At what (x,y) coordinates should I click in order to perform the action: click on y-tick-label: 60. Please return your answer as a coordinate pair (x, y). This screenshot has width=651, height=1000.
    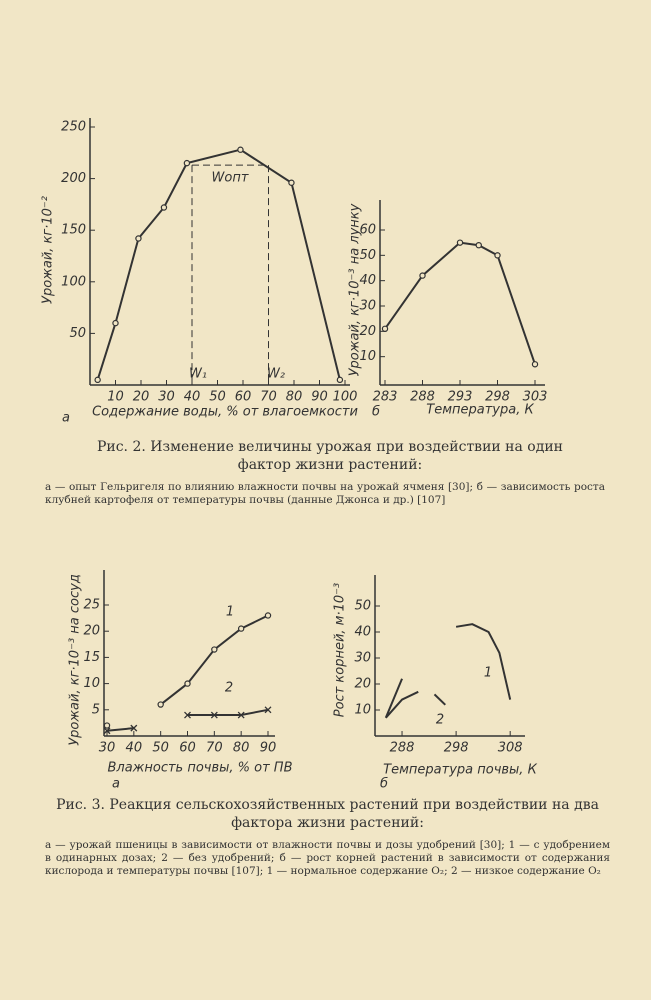
    Looking at the image, I should click on (367, 230).